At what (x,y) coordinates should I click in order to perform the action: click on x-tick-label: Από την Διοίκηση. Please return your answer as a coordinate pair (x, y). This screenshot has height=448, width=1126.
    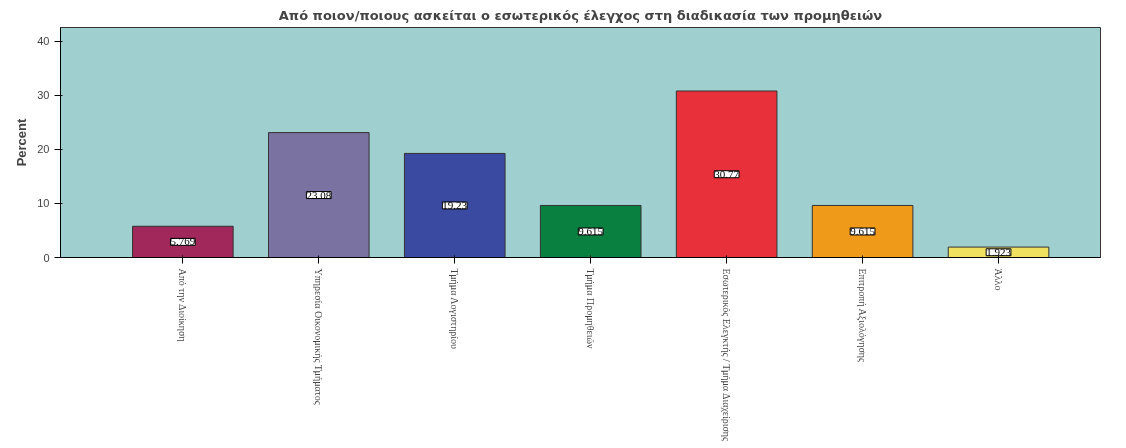
    Looking at the image, I should click on (183, 305).